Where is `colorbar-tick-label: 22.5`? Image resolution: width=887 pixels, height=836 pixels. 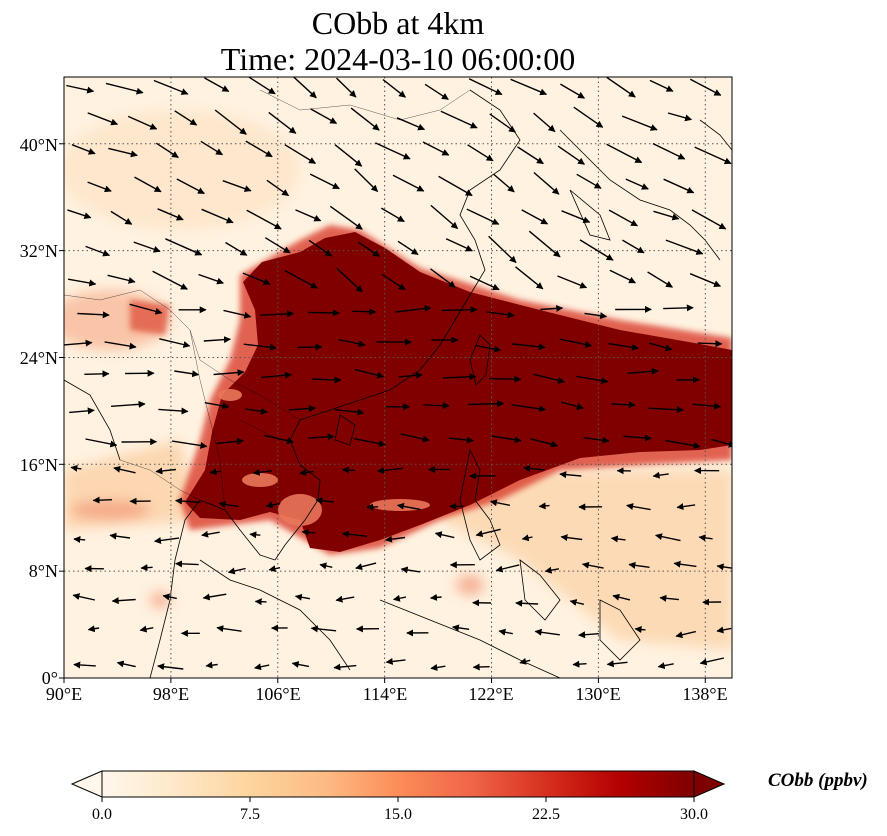 colorbar-tick-label: 22.5 is located at coordinates (546, 814).